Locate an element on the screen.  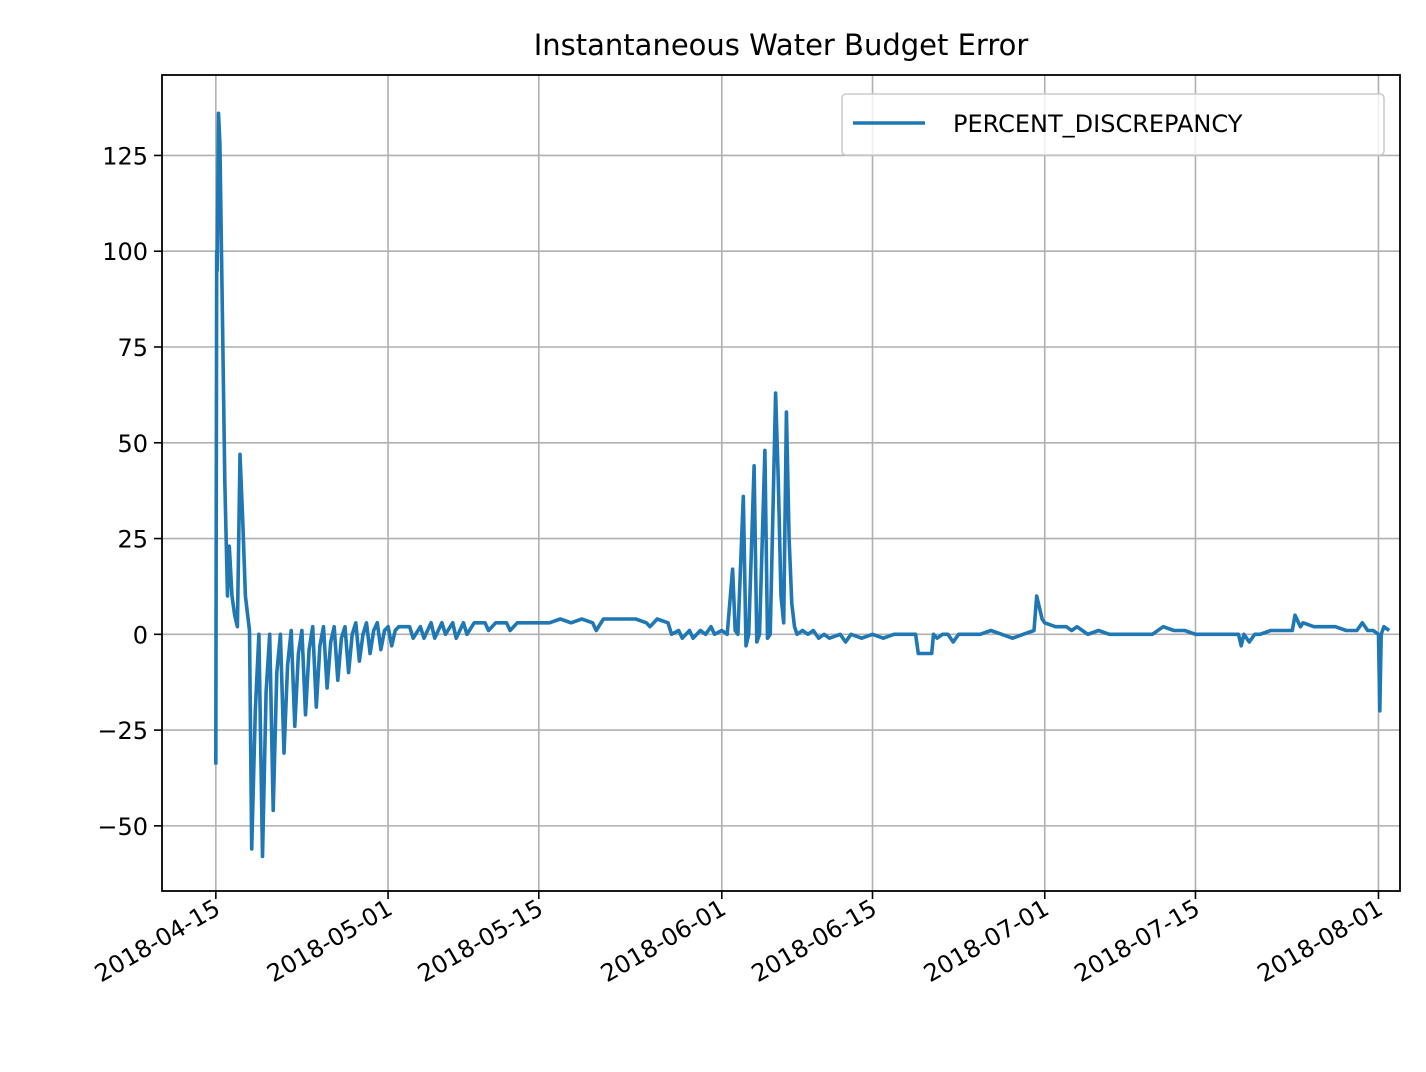
legend-box is located at coordinates (1113, 124).